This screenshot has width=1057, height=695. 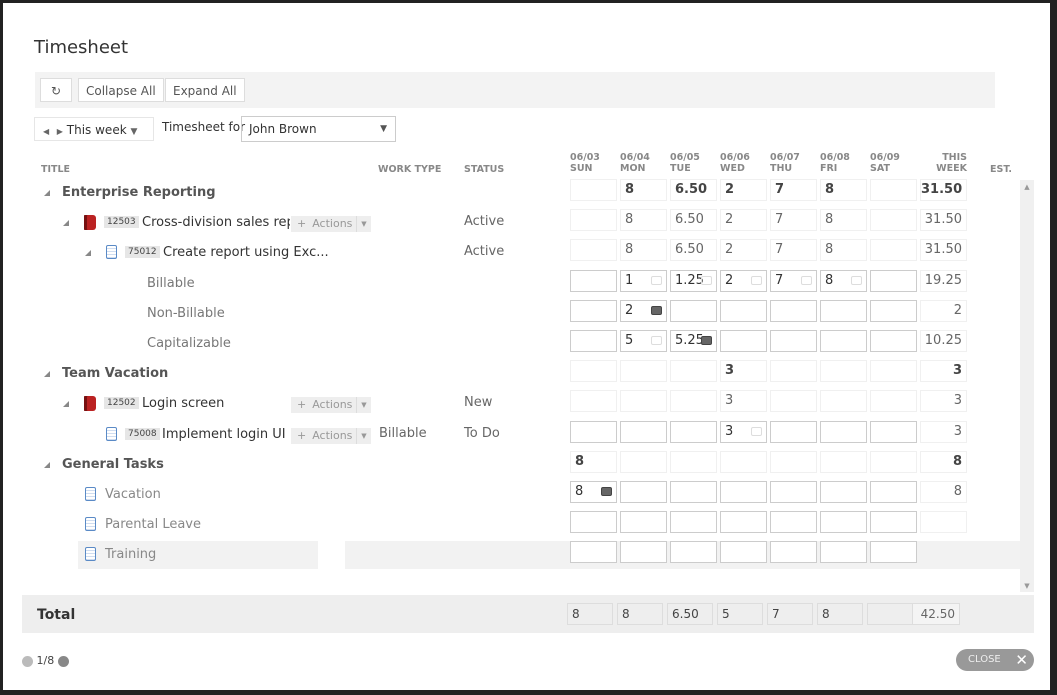 I want to click on close-button: CLOSE ✕, so click(x=995, y=660).